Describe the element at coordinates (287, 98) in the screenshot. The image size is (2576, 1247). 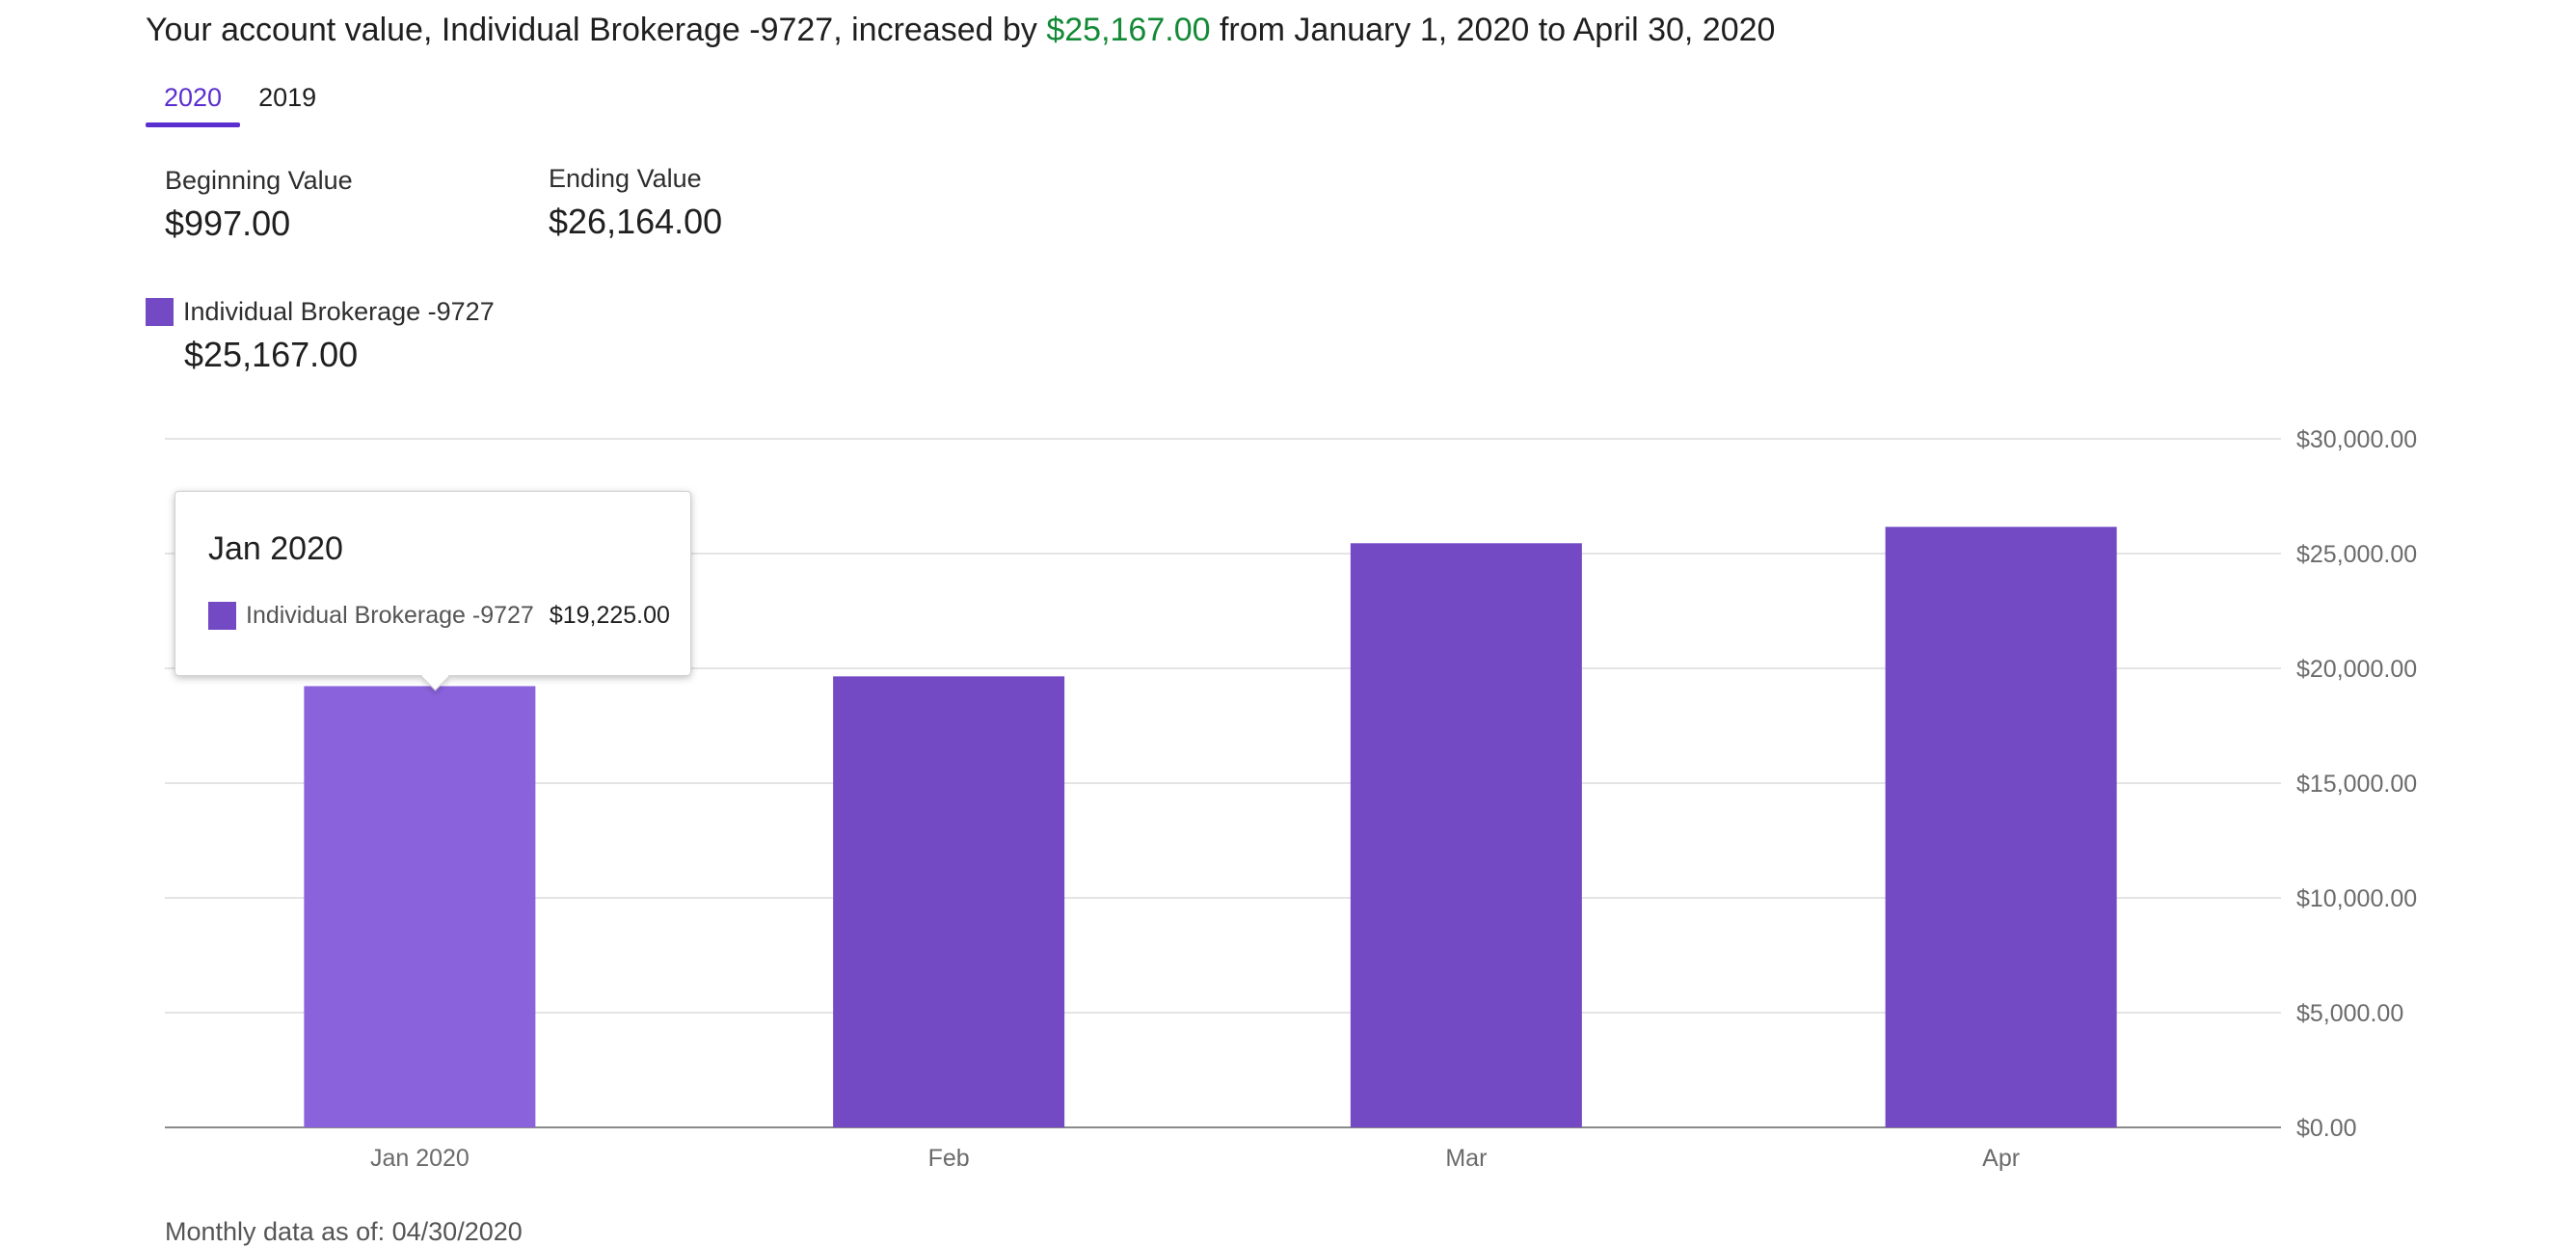
I see `tab-2019: 2019` at that location.